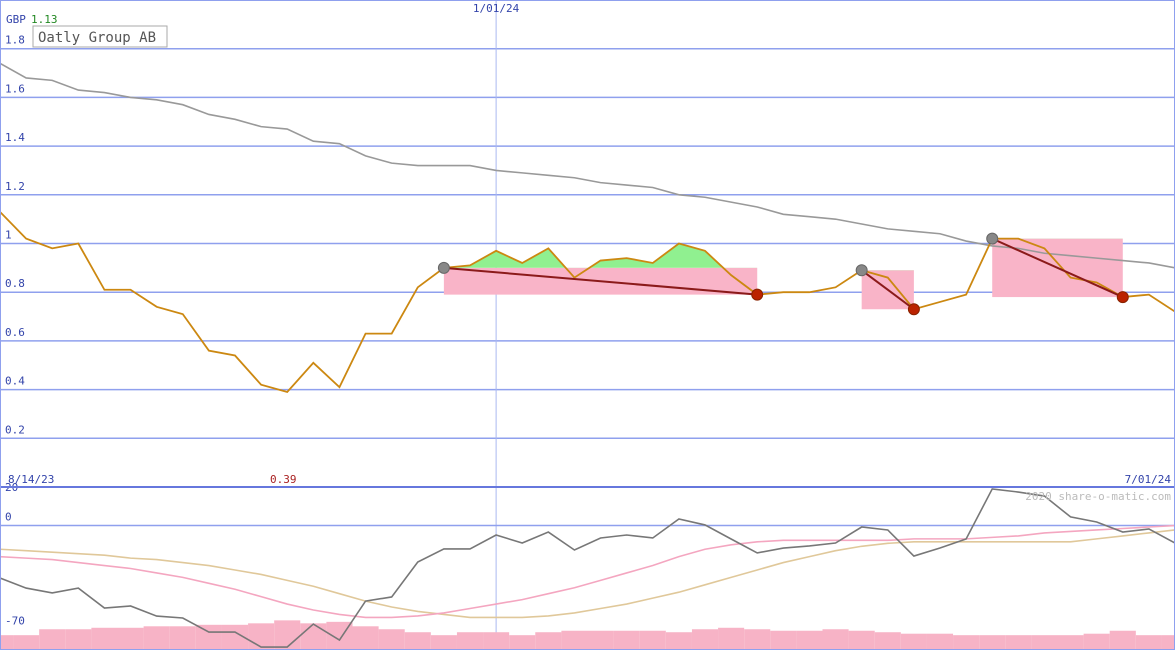 The width and height of the screenshot is (1175, 650). Describe the element at coordinates (1098, 496) in the screenshot. I see `watermark: 2020 share-o-matic.com` at that location.